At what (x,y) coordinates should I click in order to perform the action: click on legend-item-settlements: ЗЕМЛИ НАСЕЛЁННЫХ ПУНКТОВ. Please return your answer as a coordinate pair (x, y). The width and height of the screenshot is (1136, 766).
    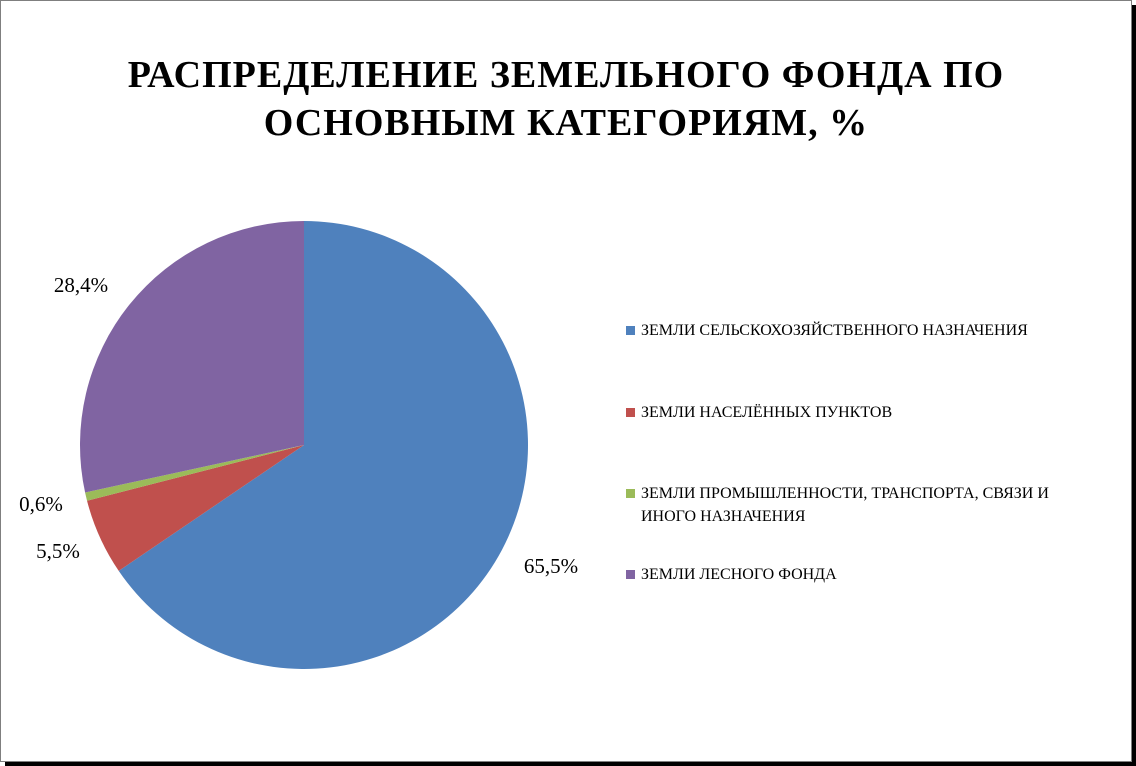
    Looking at the image, I should click on (866, 412).